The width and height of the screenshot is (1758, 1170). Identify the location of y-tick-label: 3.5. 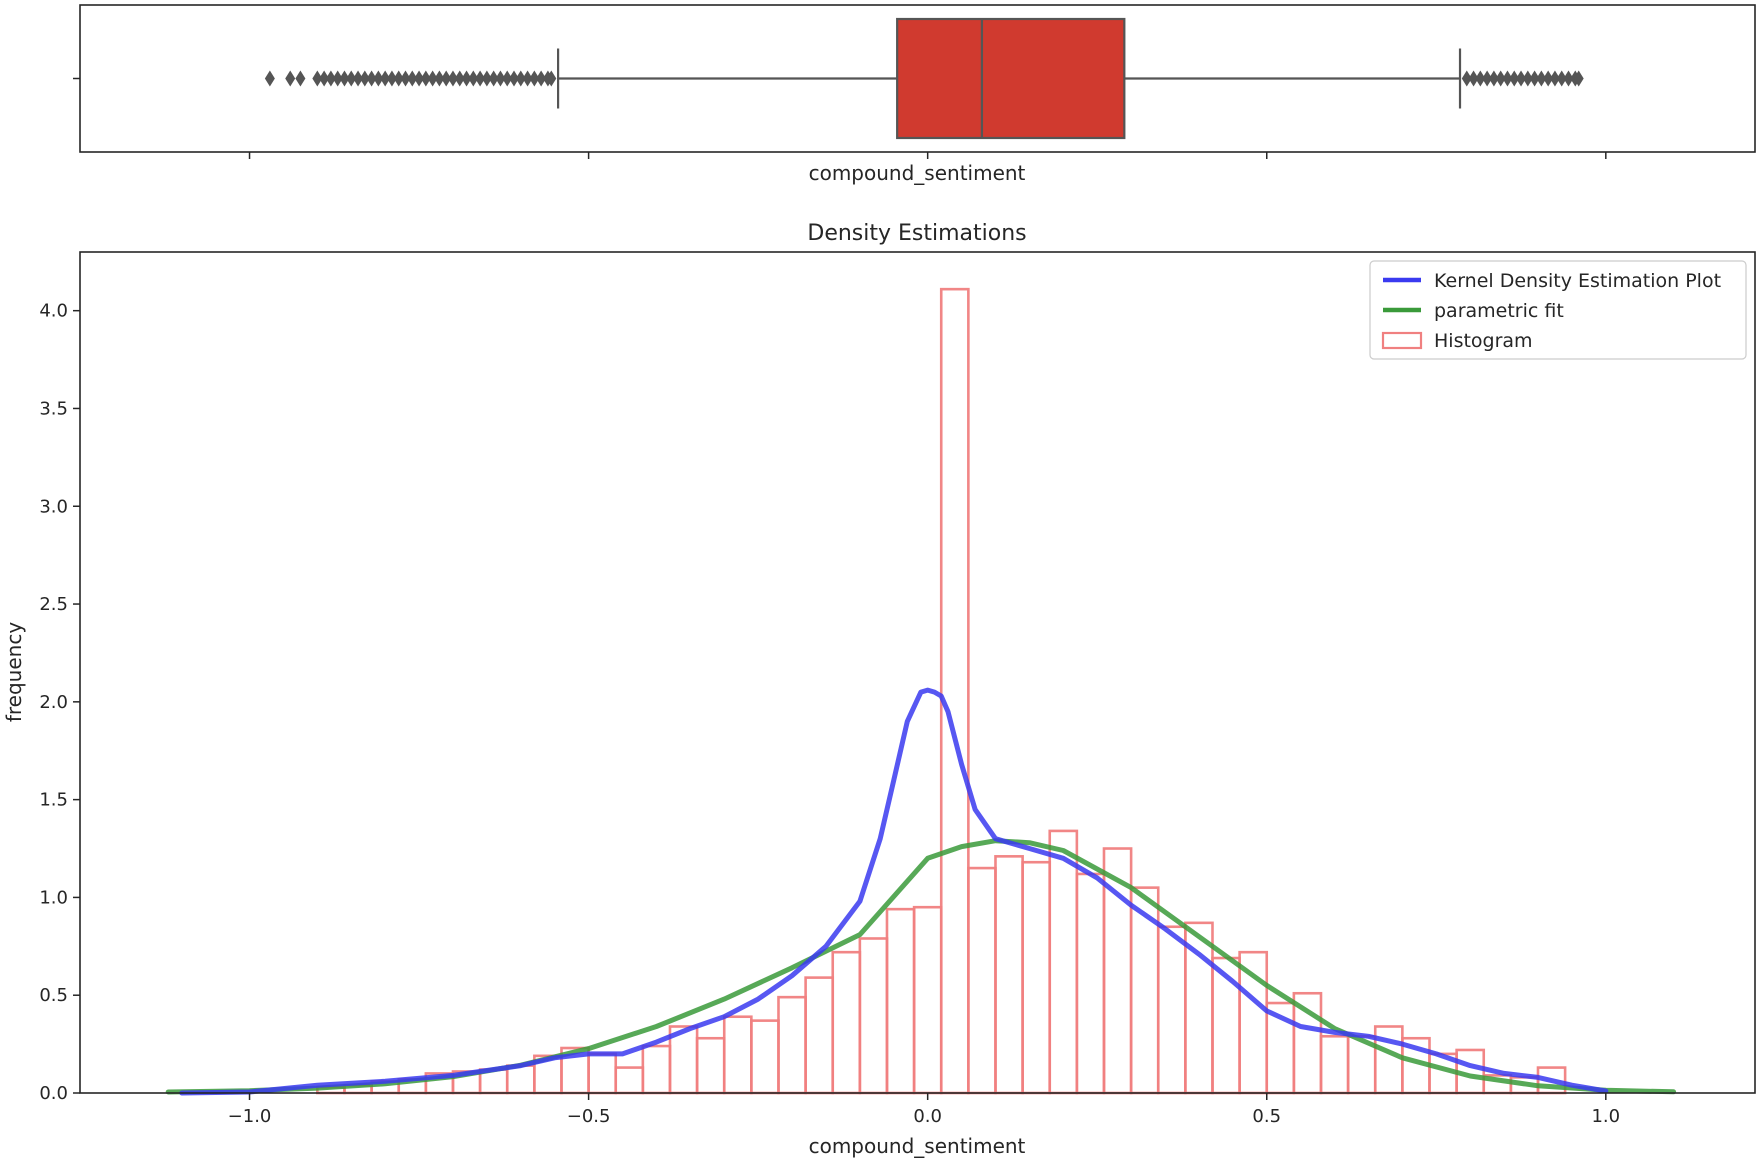
(53, 408).